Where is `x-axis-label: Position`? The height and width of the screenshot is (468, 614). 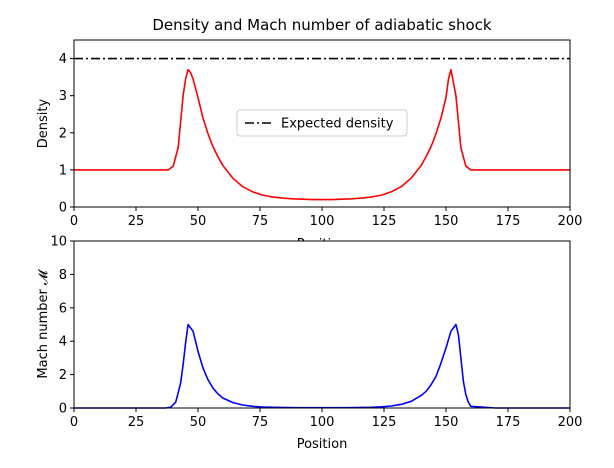
x-axis-label: Position is located at coordinates (322, 444).